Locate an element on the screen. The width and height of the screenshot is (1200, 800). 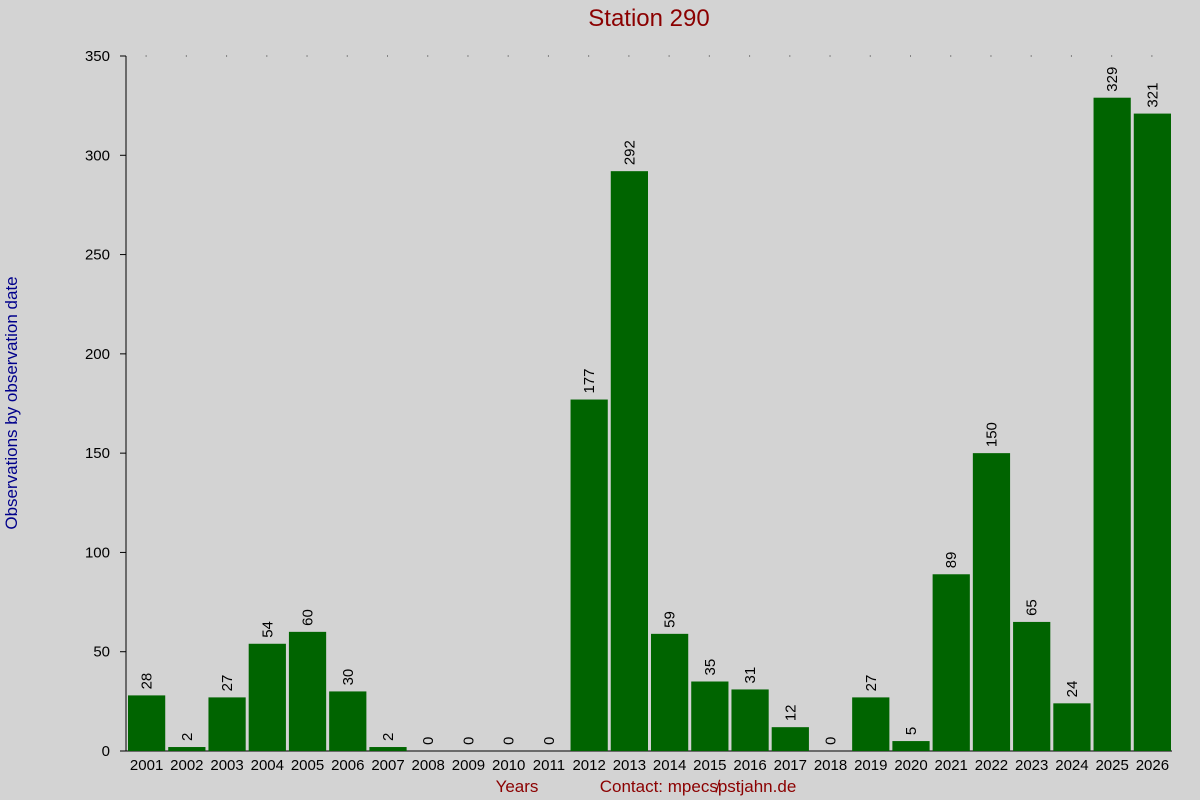
y-tick-label: 150 is located at coordinates (97, 453).